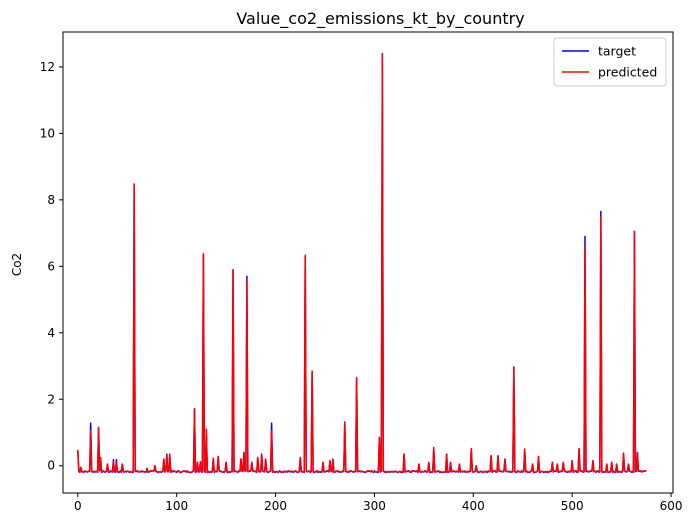  I want to click on x-tick-label: 500, so click(572, 506).